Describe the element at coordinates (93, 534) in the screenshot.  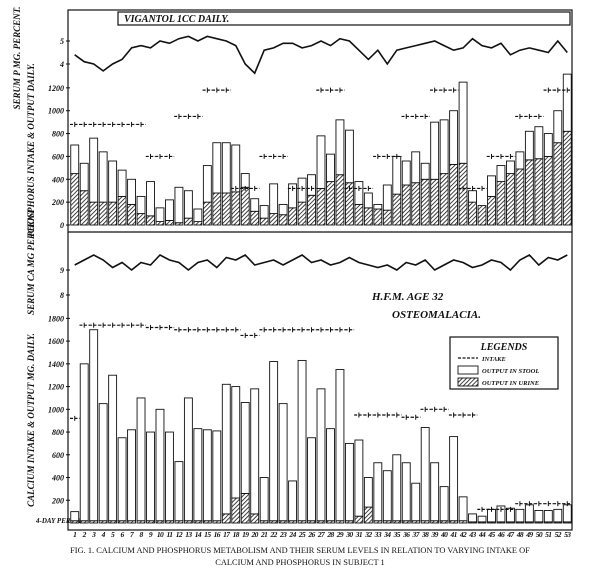
I see `x-tick-label: 3` at that location.